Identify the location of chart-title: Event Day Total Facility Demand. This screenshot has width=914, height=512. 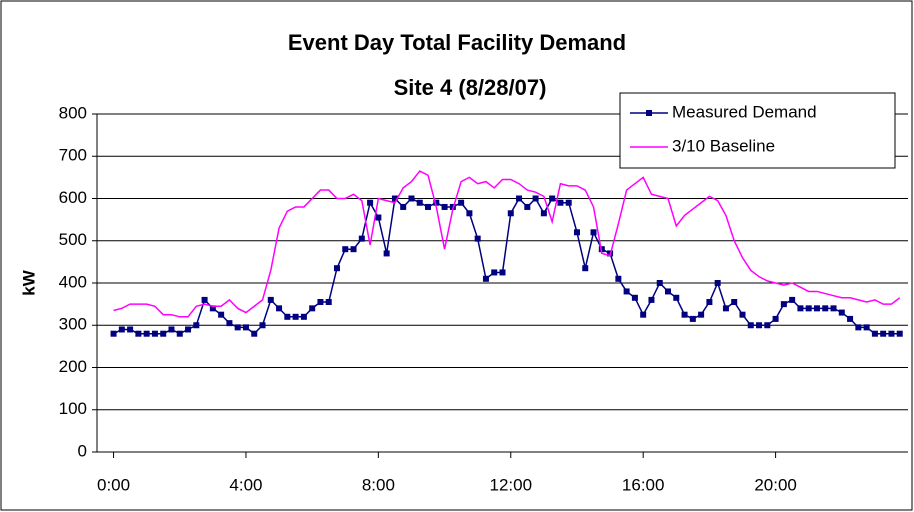
(457, 42).